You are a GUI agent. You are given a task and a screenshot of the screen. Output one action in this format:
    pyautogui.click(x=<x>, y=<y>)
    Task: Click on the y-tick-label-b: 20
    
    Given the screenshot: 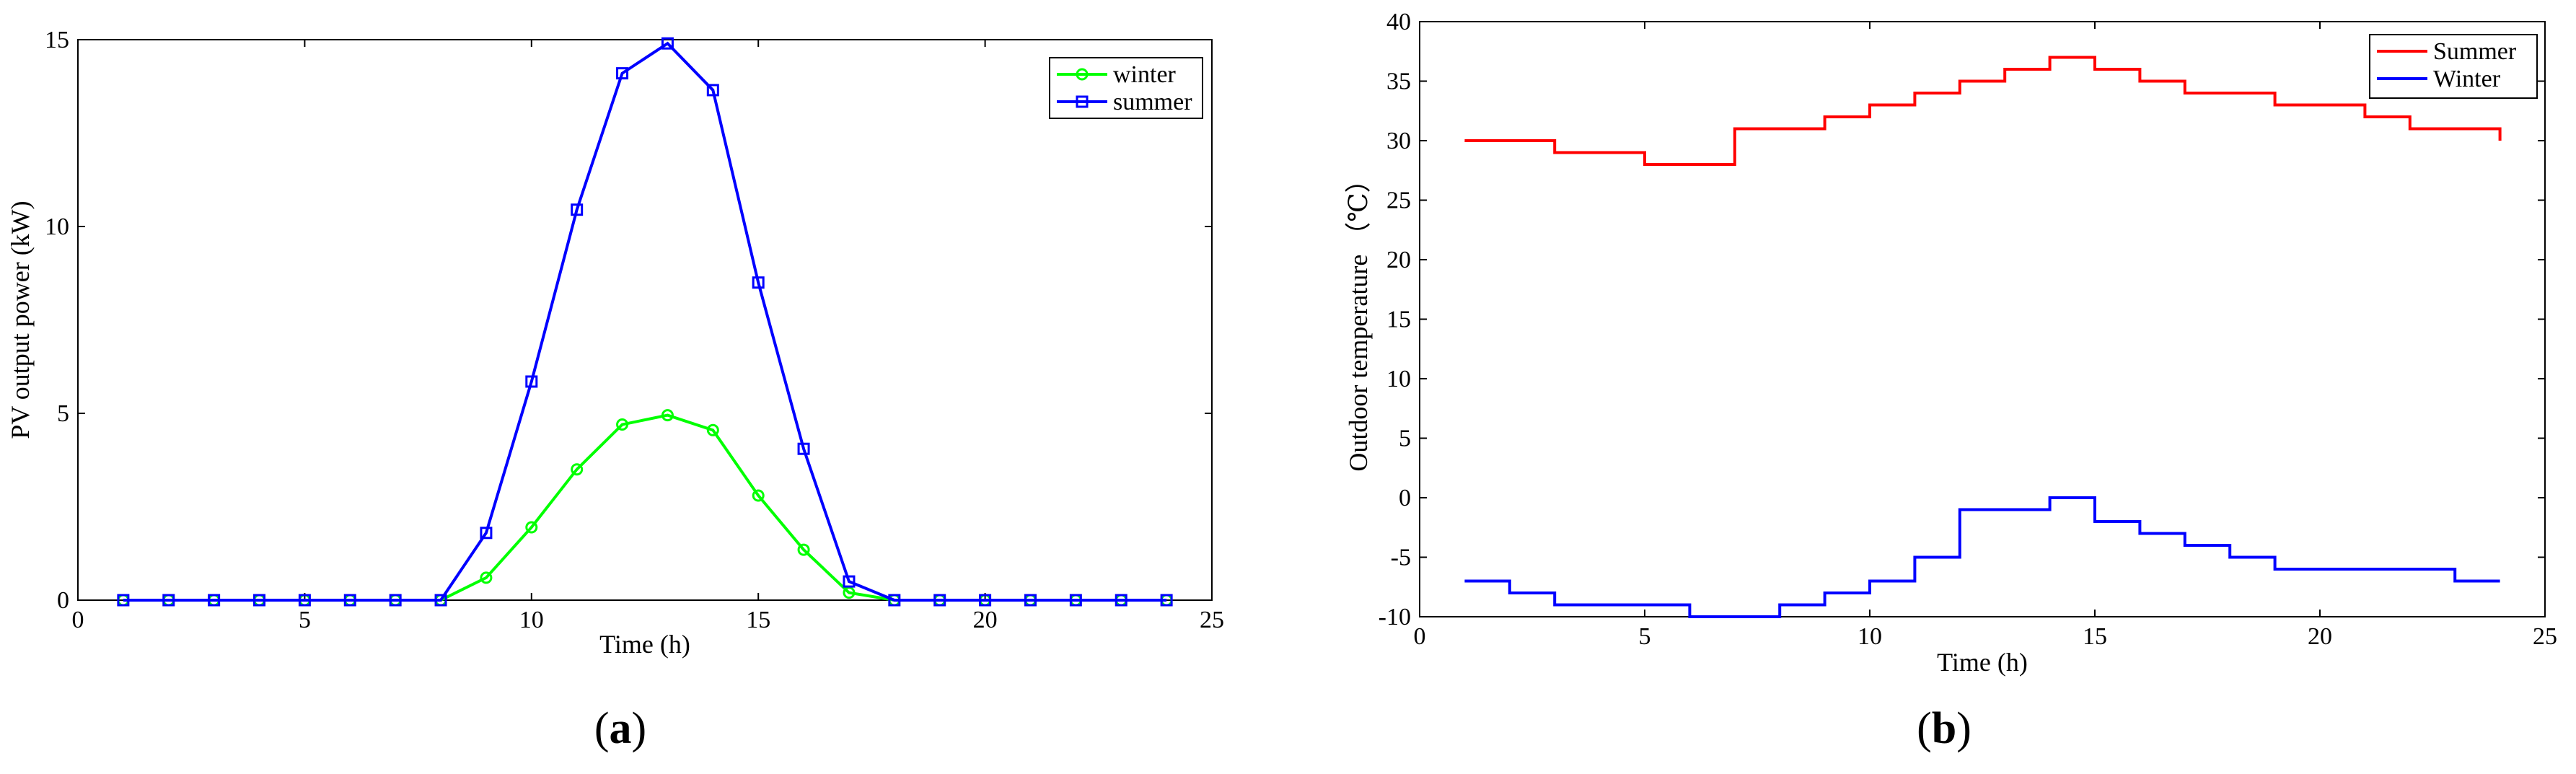 What is the action you would take?
    pyautogui.click(x=1398, y=260)
    